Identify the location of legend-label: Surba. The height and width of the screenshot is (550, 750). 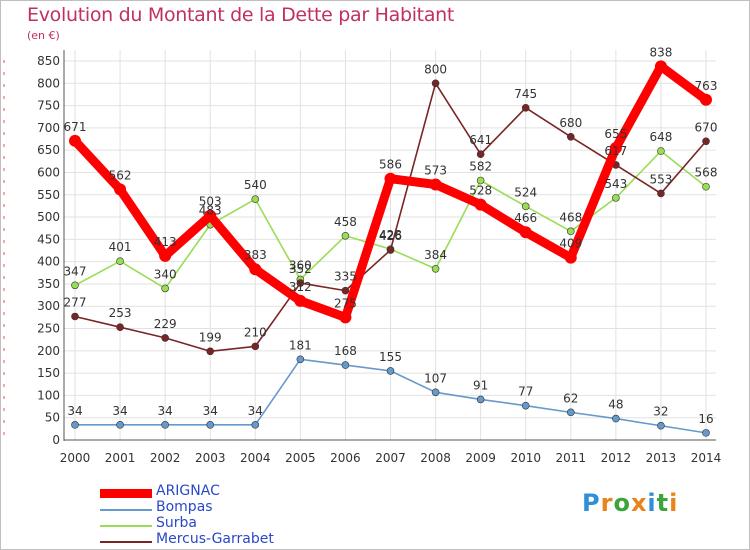
(176, 523).